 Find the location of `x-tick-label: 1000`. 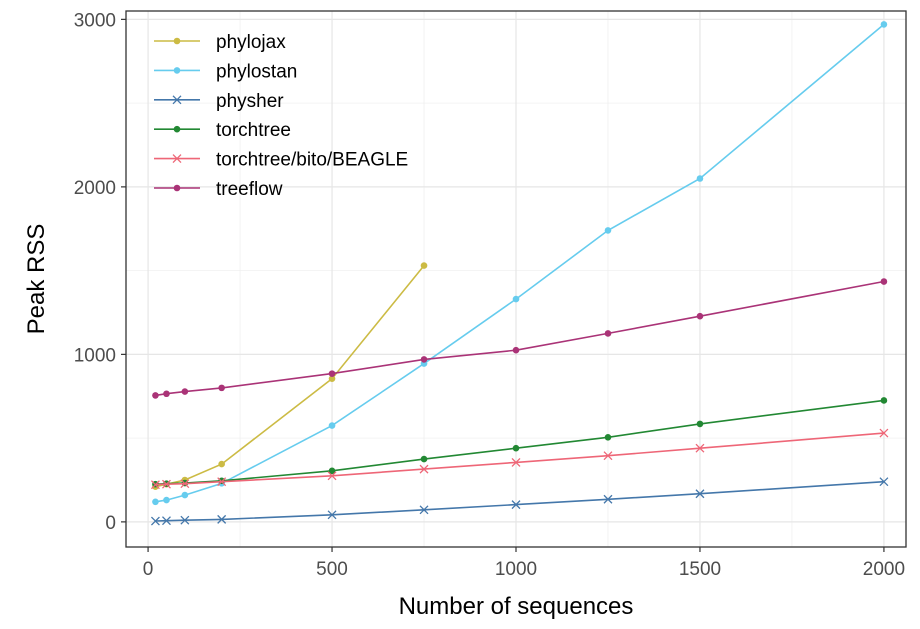

x-tick-label: 1000 is located at coordinates (516, 569).